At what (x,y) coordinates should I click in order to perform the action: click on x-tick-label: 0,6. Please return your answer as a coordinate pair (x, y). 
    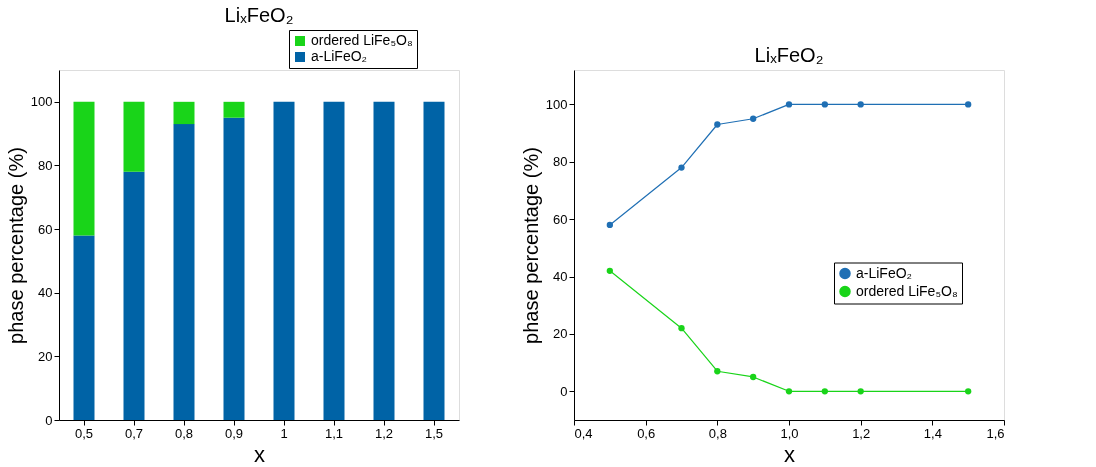
    Looking at the image, I should click on (646, 433).